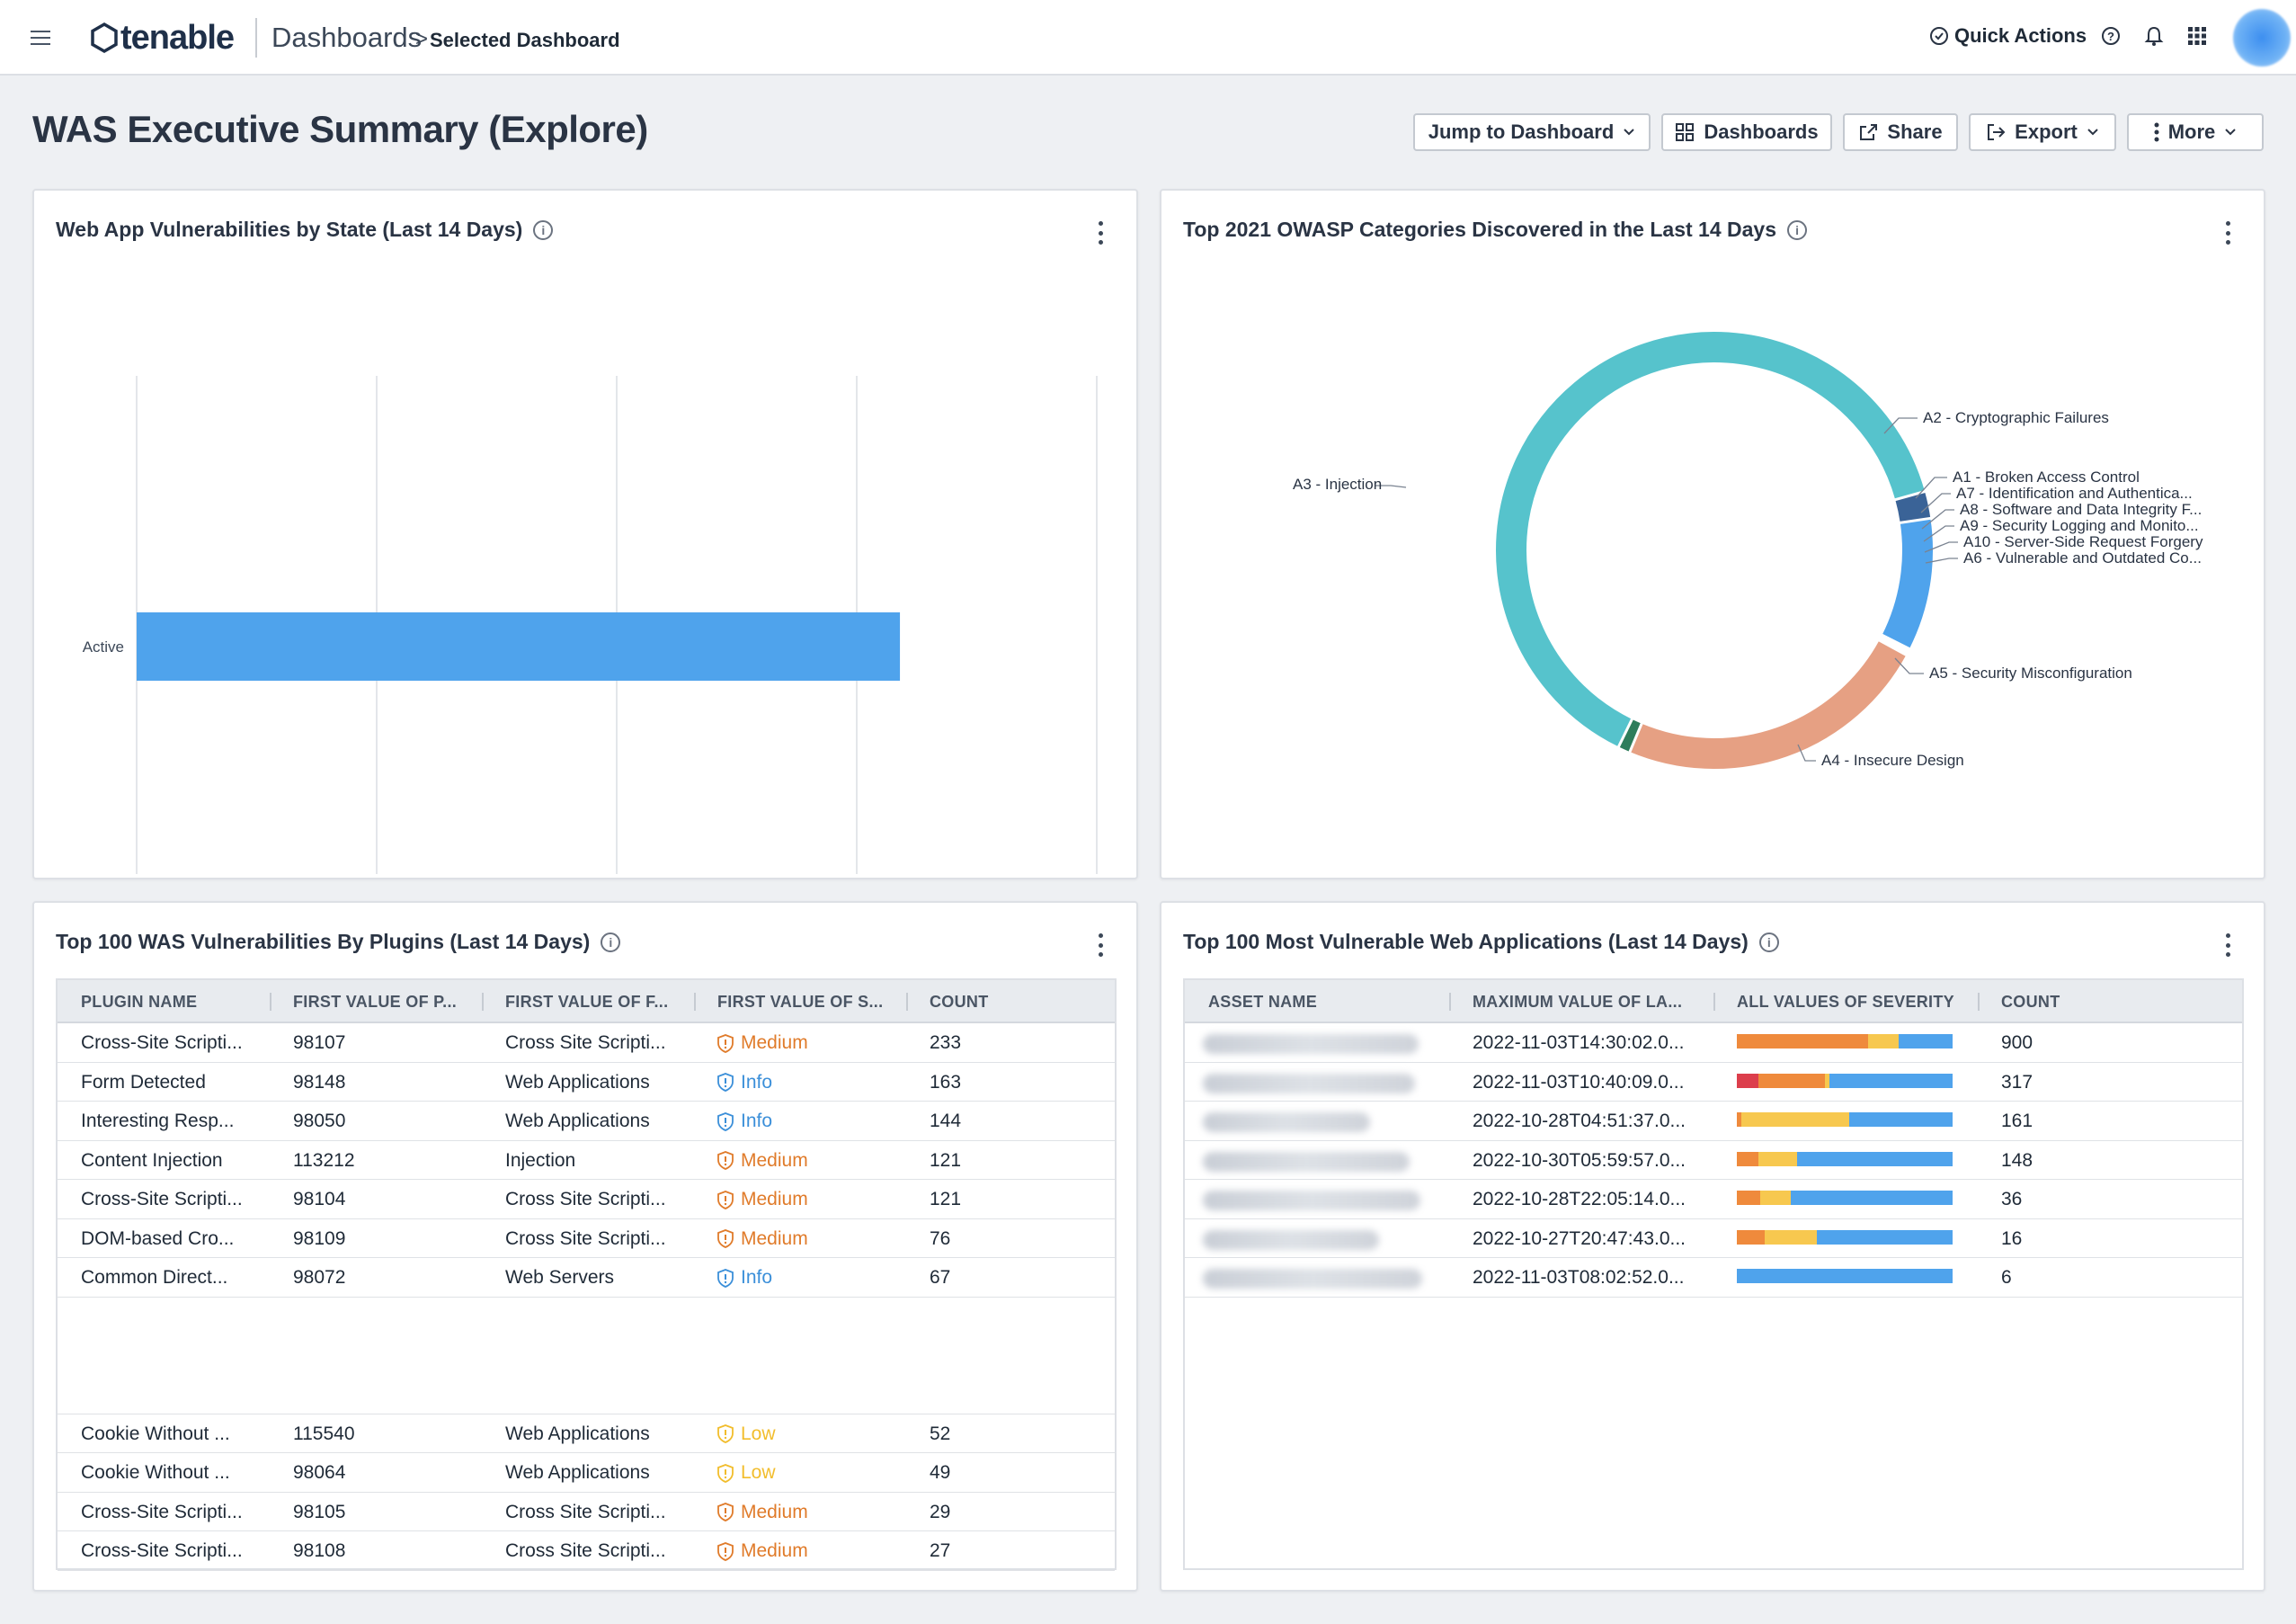  Describe the element at coordinates (577, 1433) in the screenshot. I see `cell-family: Web Applications` at that location.